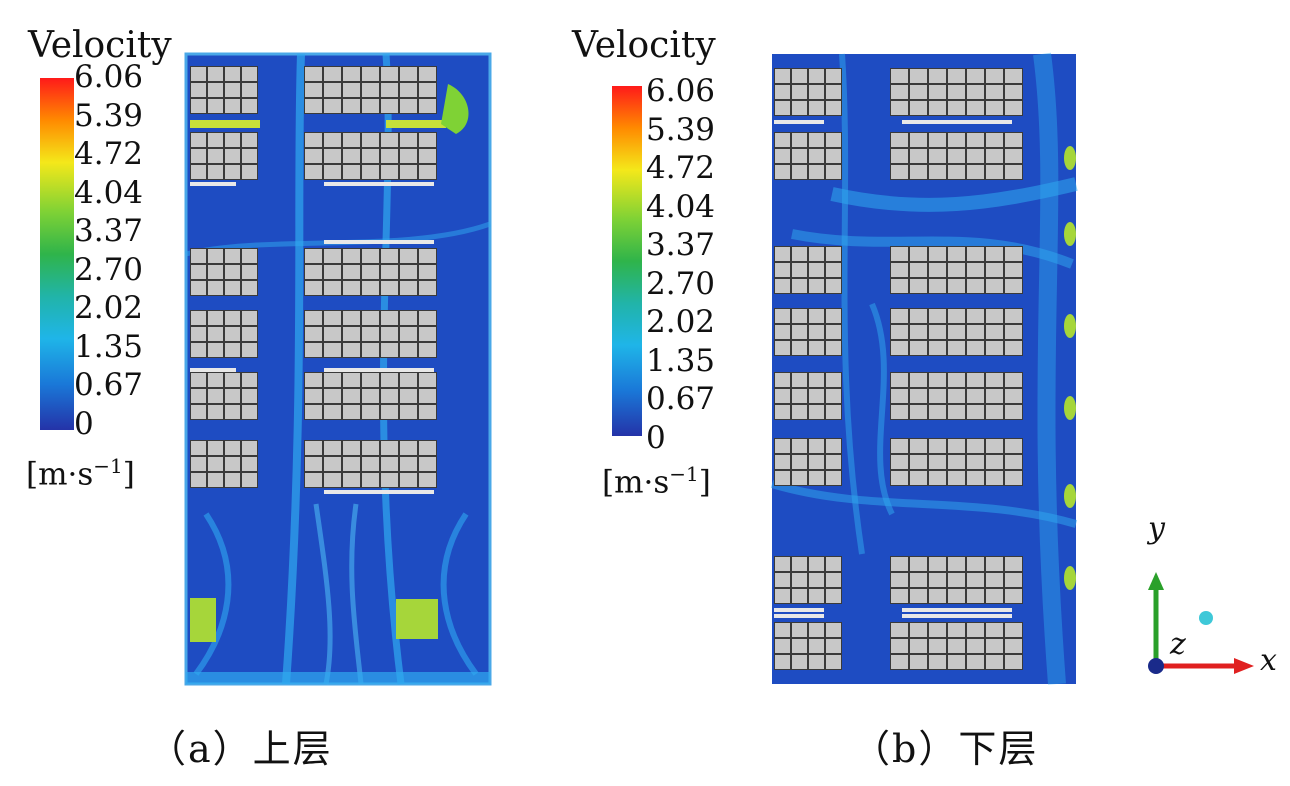 The image size is (1290, 786). I want to click on legend-tick-b-6: 2.02, so click(681, 322).